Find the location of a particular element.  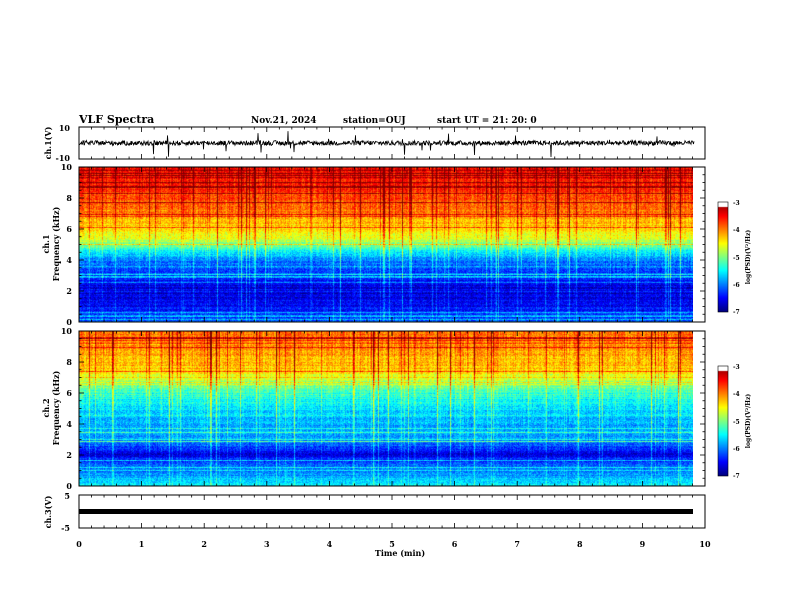

x-axis-label: Time (min) is located at coordinates (400, 553).